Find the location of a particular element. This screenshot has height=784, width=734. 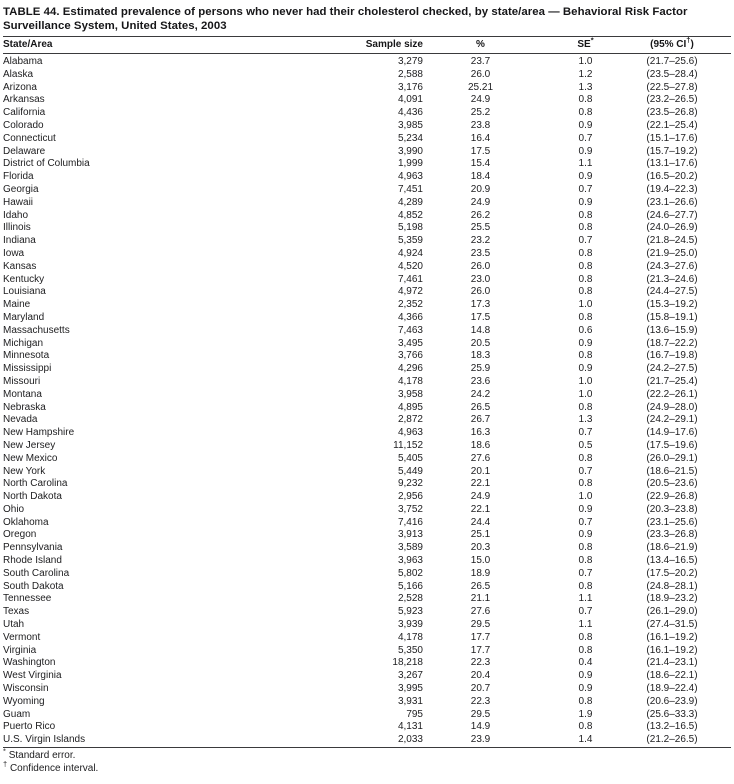

value-cell: 23.8 is located at coordinates (480, 125).